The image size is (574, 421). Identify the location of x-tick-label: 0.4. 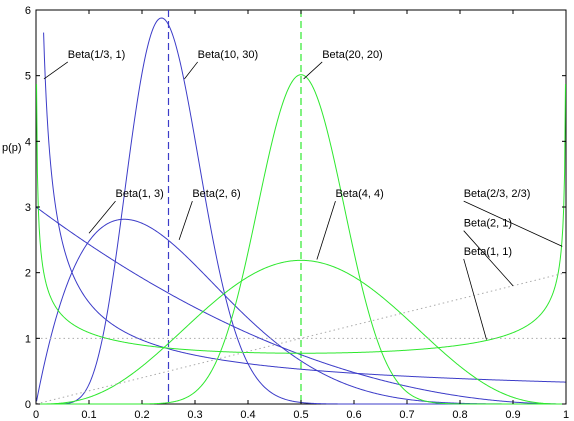
(247, 415).